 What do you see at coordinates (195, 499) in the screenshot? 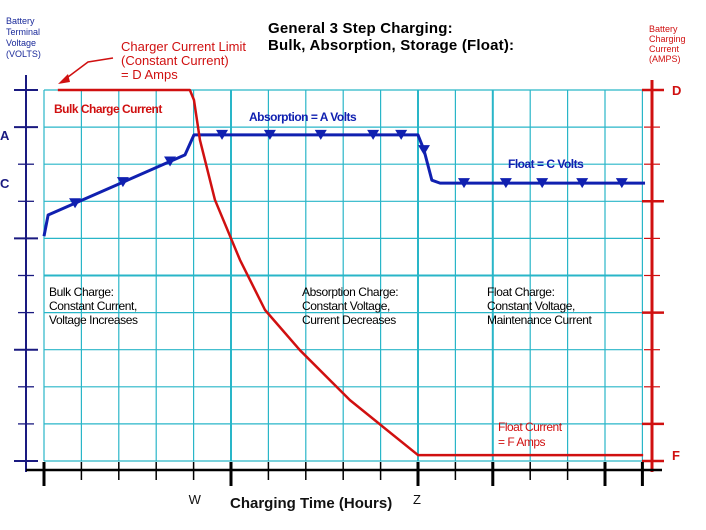
I see `x-tick-label: W` at bounding box center [195, 499].